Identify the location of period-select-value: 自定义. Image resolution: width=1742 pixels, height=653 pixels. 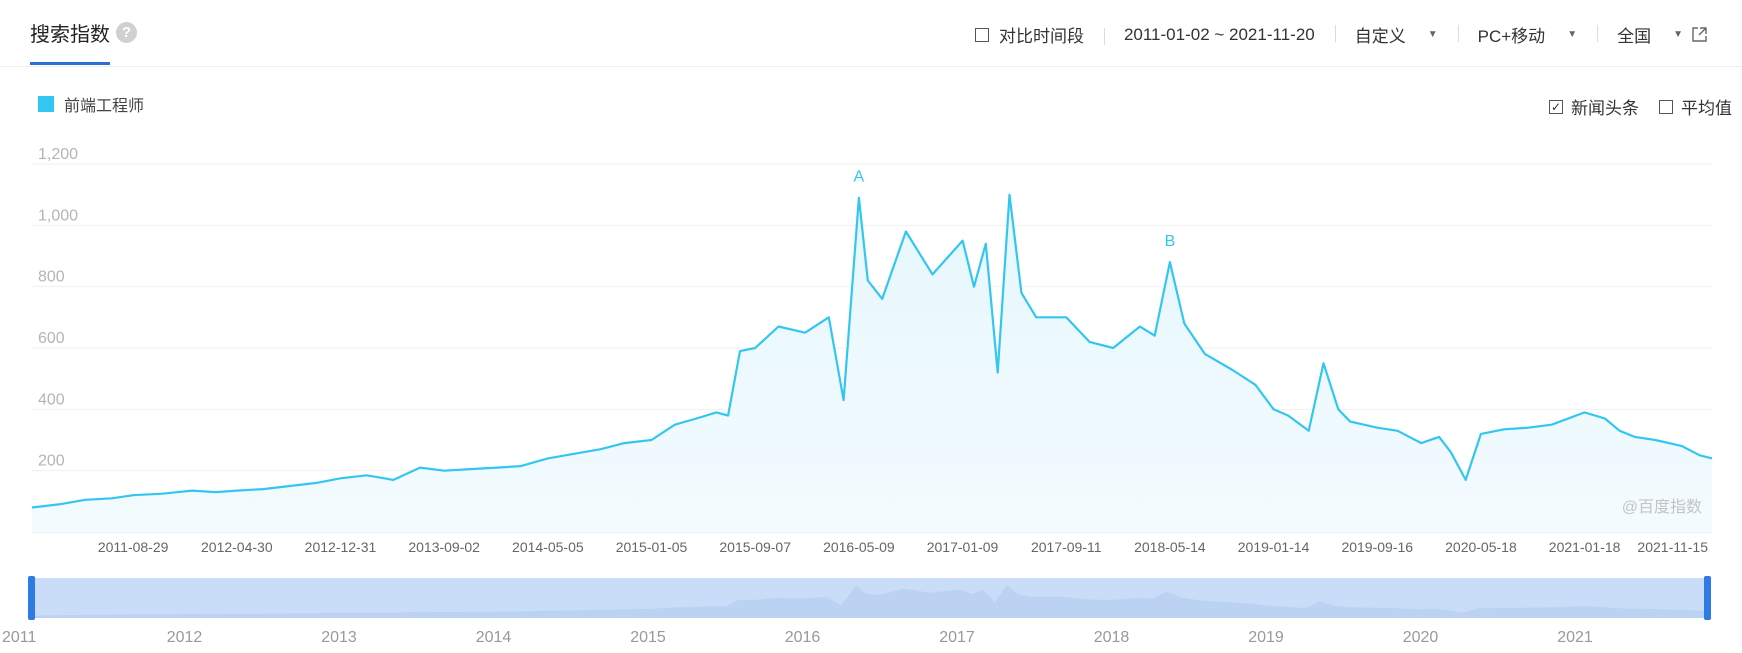
(1380, 36).